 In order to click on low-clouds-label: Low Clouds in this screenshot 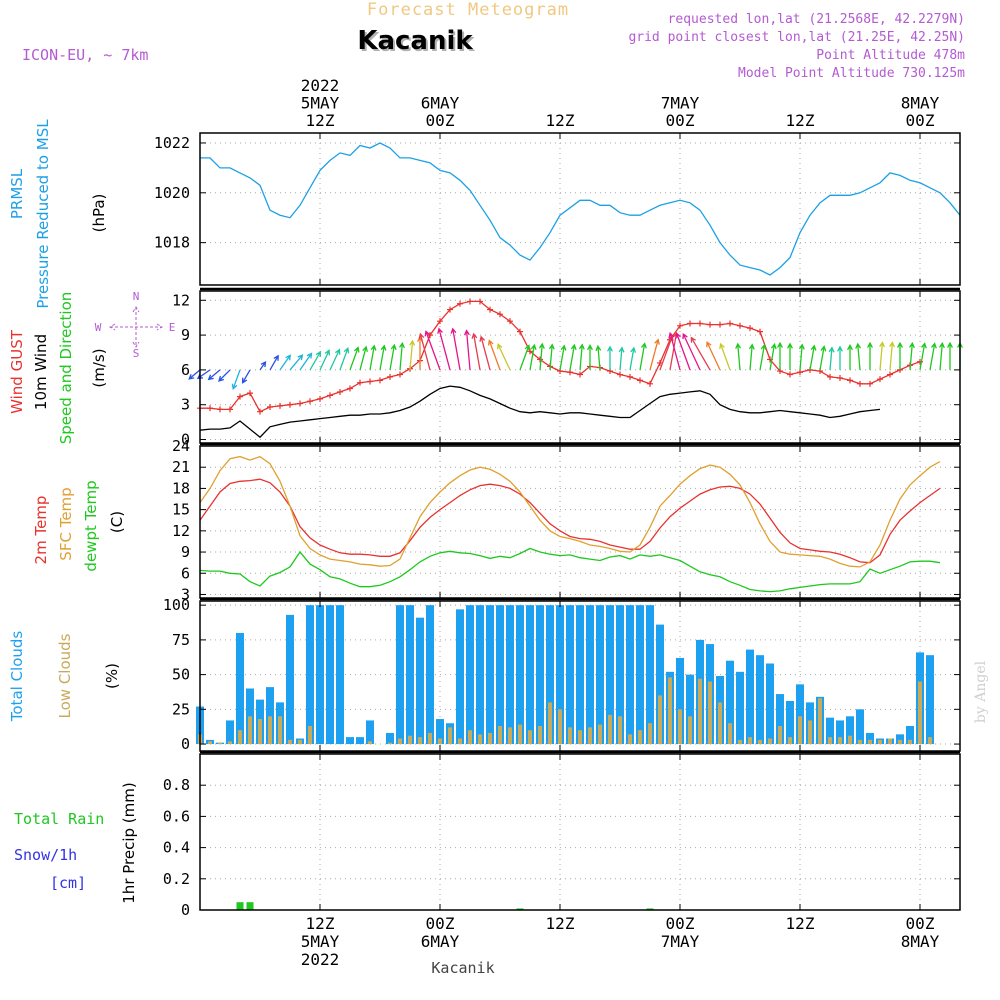, I will do `click(65, 675)`.